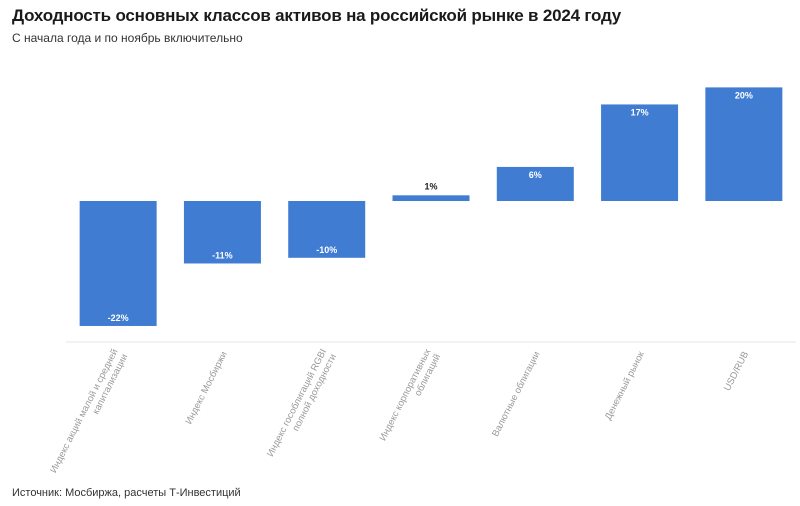 This screenshot has height=506, width=800. Describe the element at coordinates (430, 186) in the screenshot. I see `data-label-4: 1%` at that location.